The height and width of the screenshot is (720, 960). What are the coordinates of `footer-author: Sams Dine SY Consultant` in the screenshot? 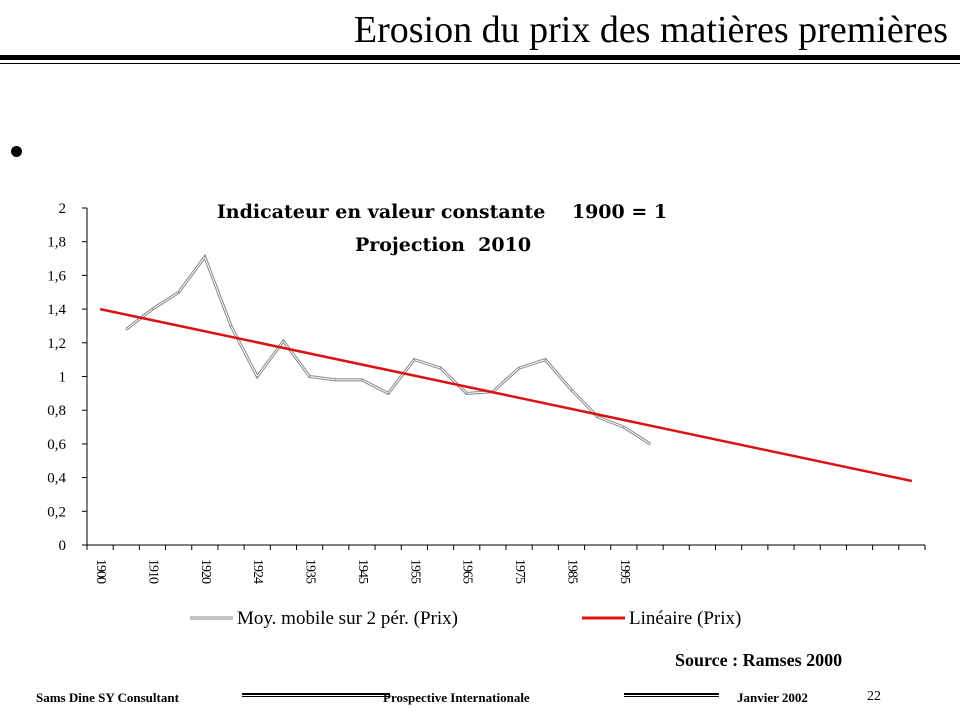 It's located at (107, 697).